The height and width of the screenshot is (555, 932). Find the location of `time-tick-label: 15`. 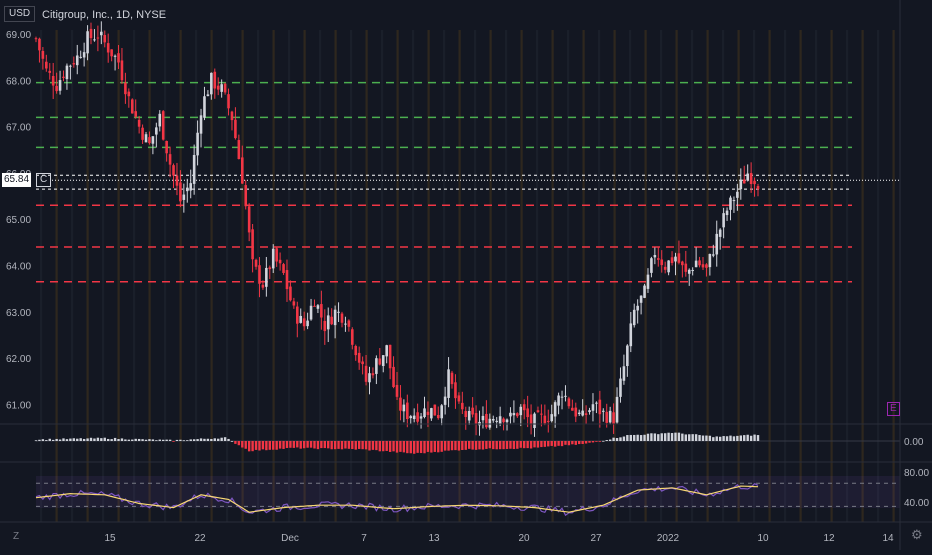

time-tick-label: 15 is located at coordinates (110, 538).